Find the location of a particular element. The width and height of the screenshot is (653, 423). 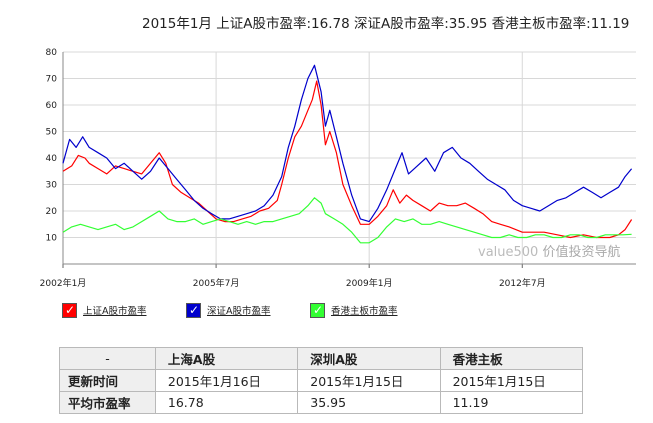

column-header: 上海A股 is located at coordinates (226, 358).